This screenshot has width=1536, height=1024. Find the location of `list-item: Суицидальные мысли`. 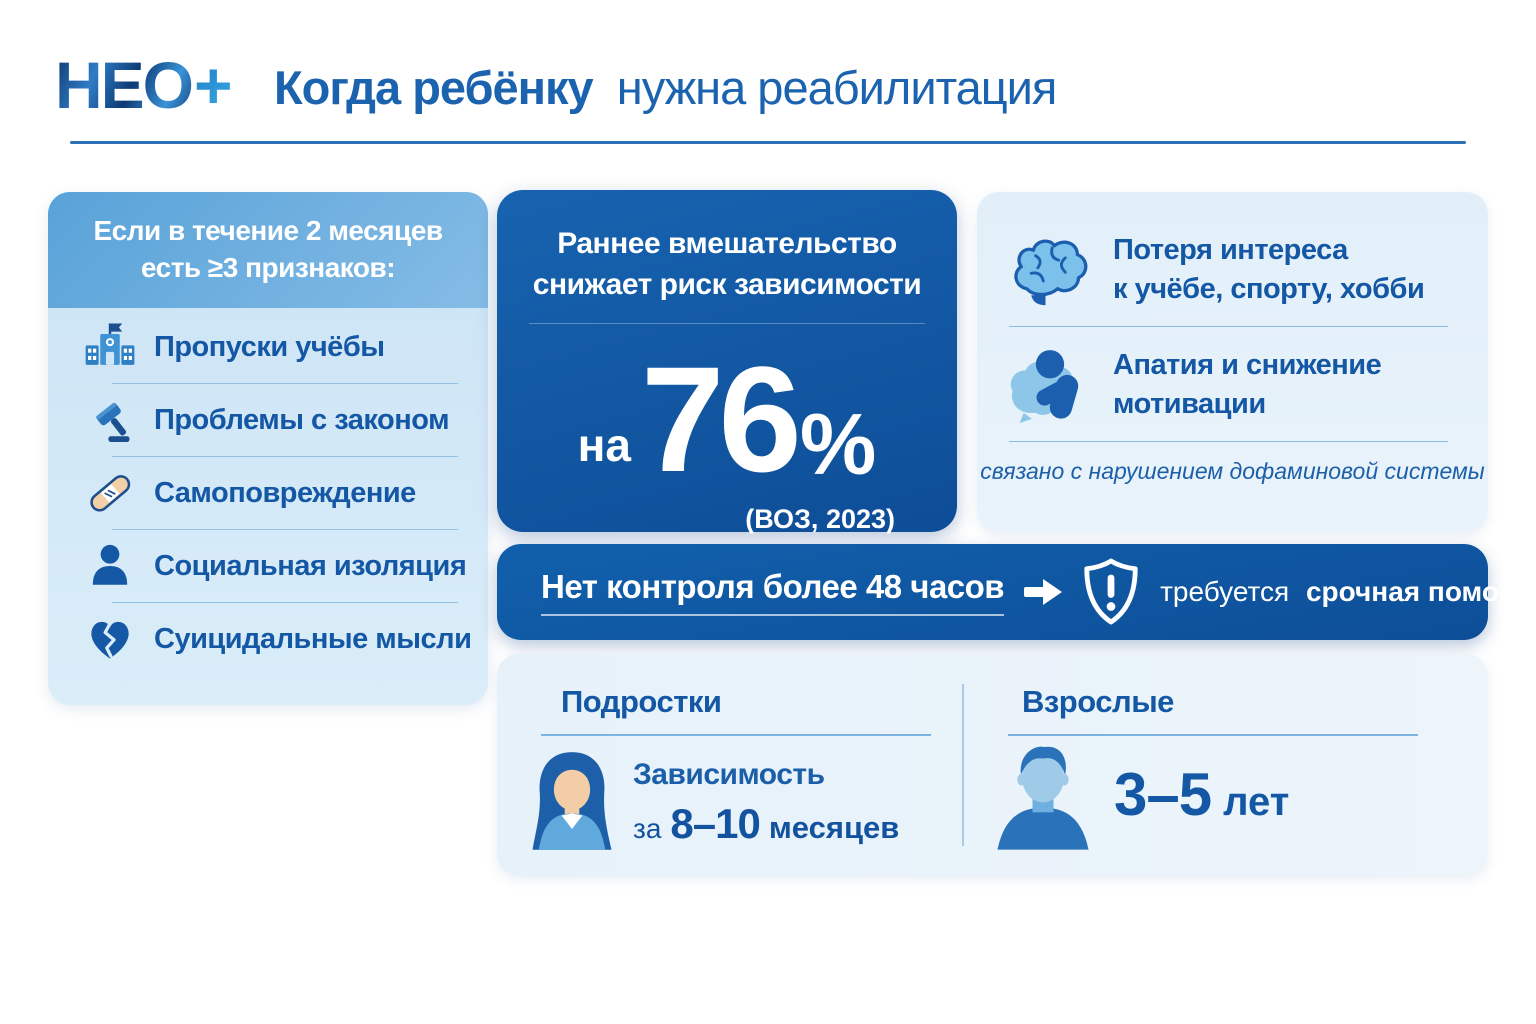

list-item: Суицидальные мысли is located at coordinates (268, 639).